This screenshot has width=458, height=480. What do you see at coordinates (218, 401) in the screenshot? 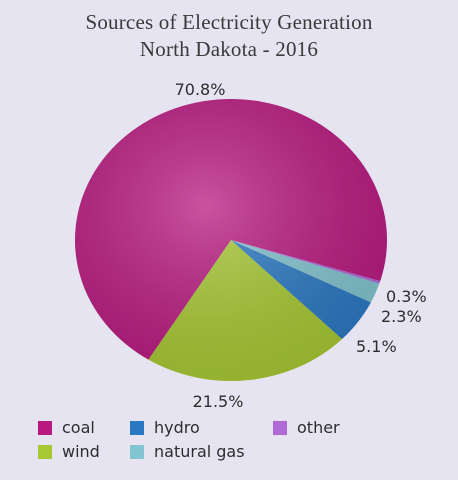
I see `data-label-wind: 21.5%` at bounding box center [218, 401].